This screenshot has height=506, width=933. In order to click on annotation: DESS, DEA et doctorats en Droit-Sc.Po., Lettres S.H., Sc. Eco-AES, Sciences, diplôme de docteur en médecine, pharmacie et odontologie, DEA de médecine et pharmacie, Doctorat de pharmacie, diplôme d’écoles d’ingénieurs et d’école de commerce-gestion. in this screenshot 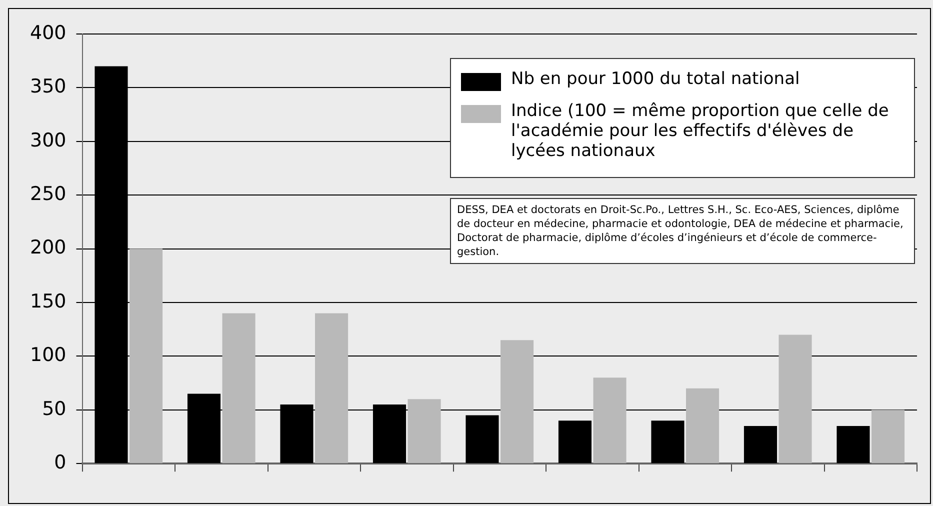, I will do `click(680, 231)`.